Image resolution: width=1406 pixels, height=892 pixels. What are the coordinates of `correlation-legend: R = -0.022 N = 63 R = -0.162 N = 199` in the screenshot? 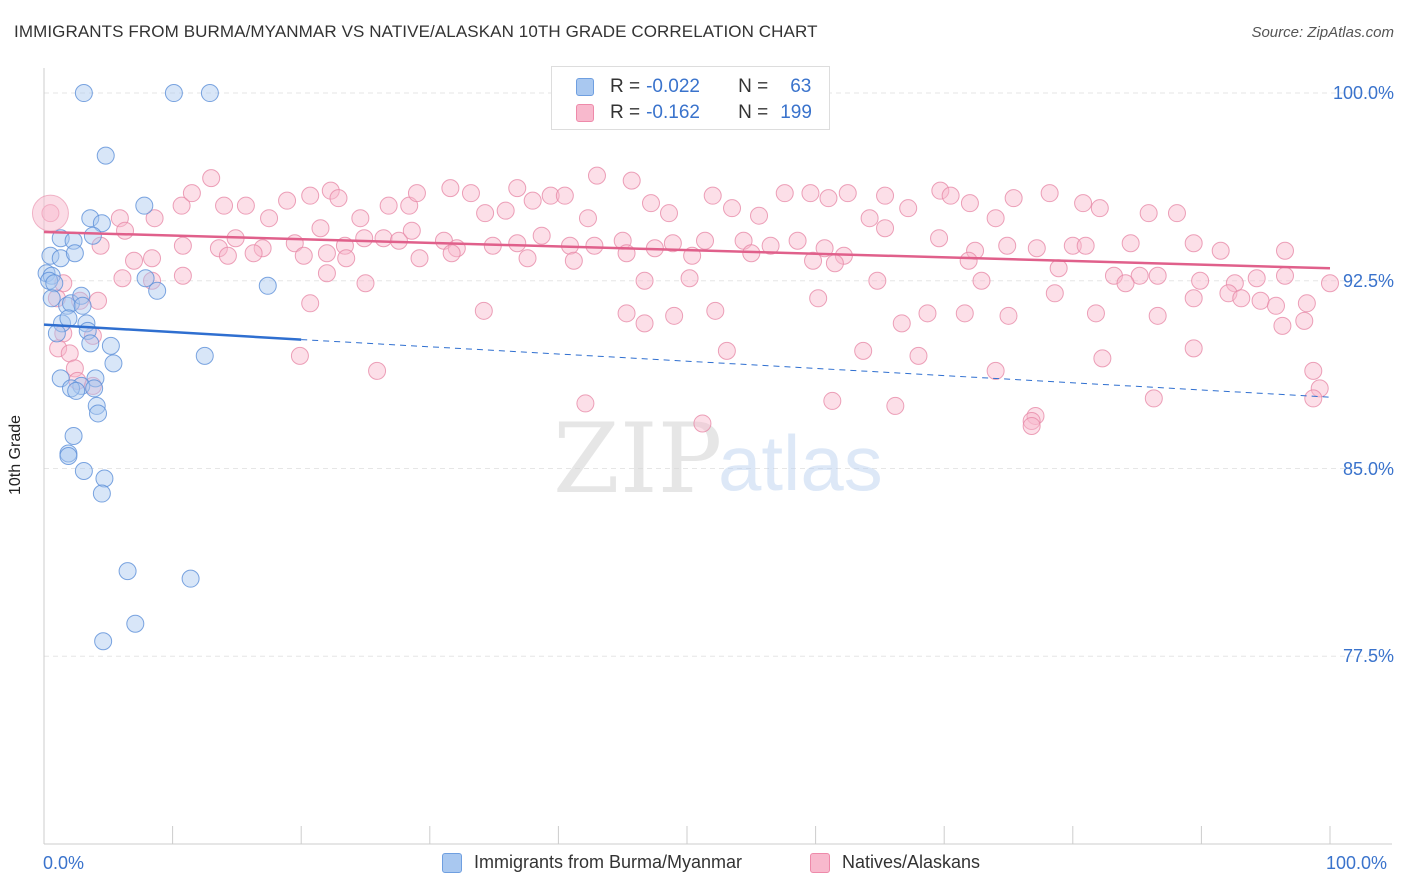 It's located at (690, 98).